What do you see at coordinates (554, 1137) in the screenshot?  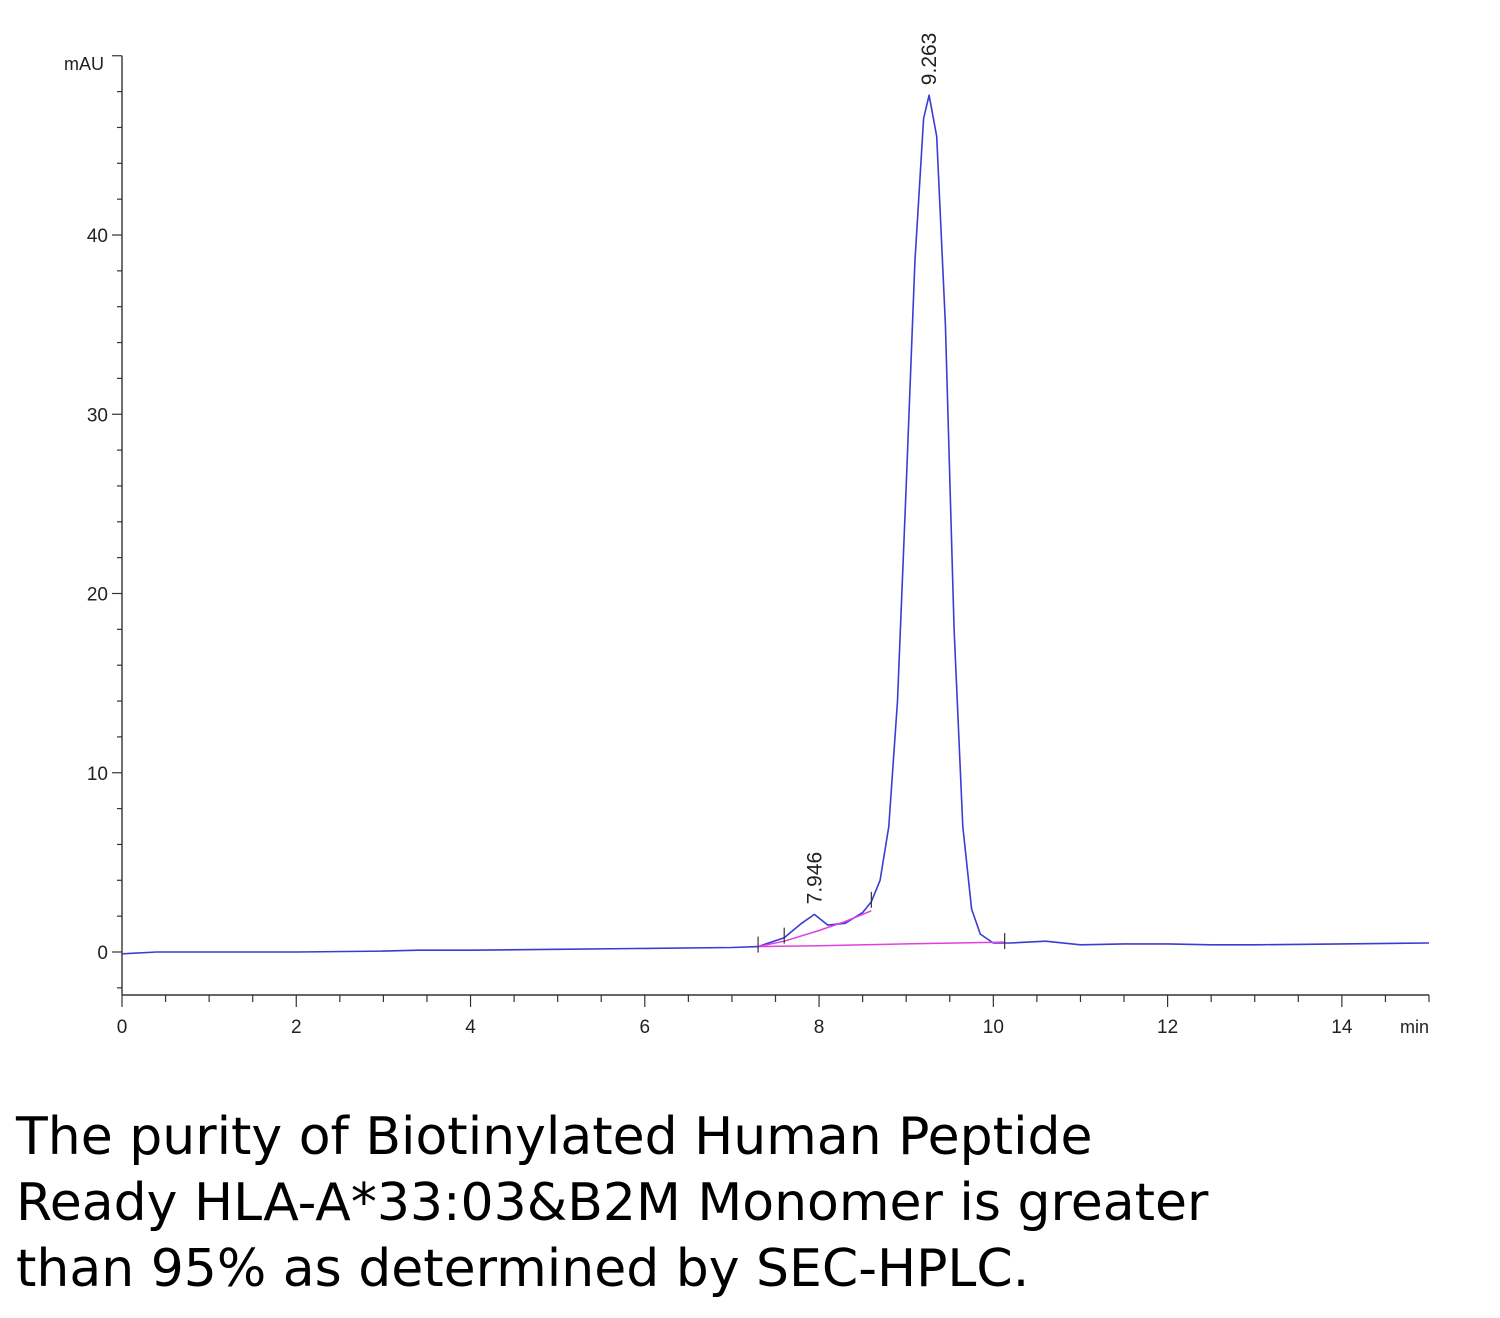 I see `caption-line-1: The purity of Biotinylated Human Peptide` at bounding box center [554, 1137].